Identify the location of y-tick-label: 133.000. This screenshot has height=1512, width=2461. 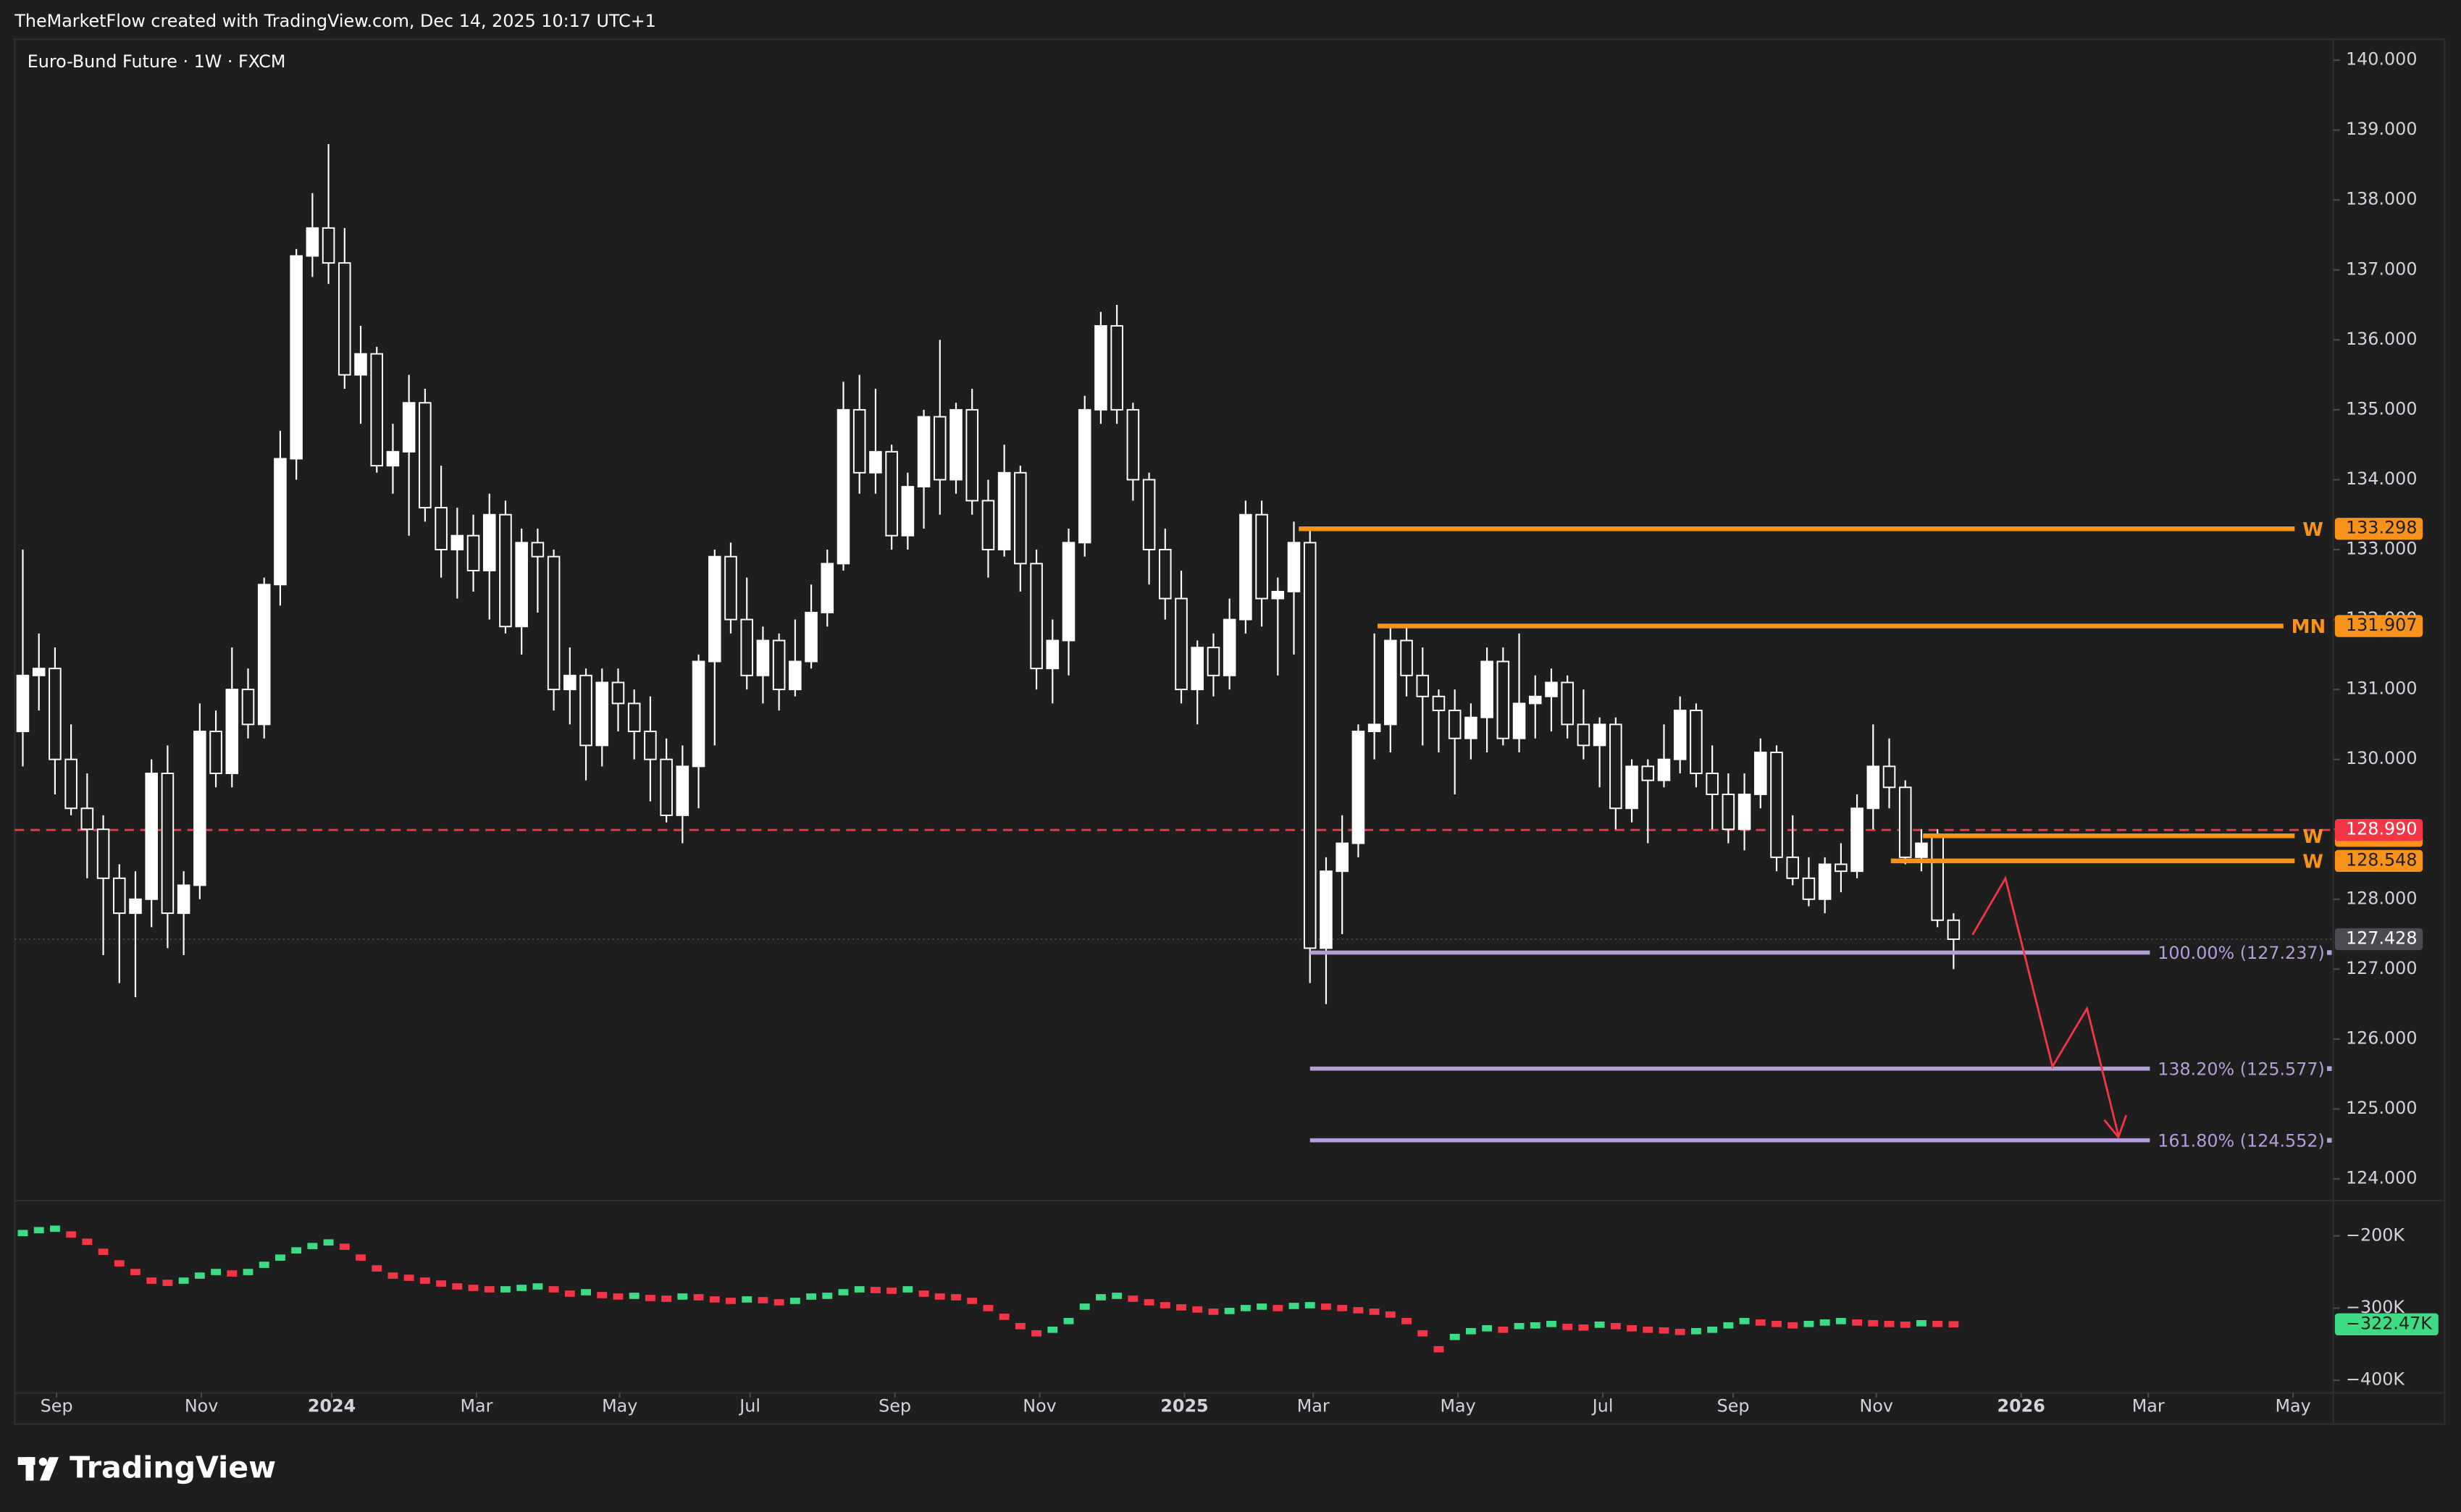
(2381, 549).